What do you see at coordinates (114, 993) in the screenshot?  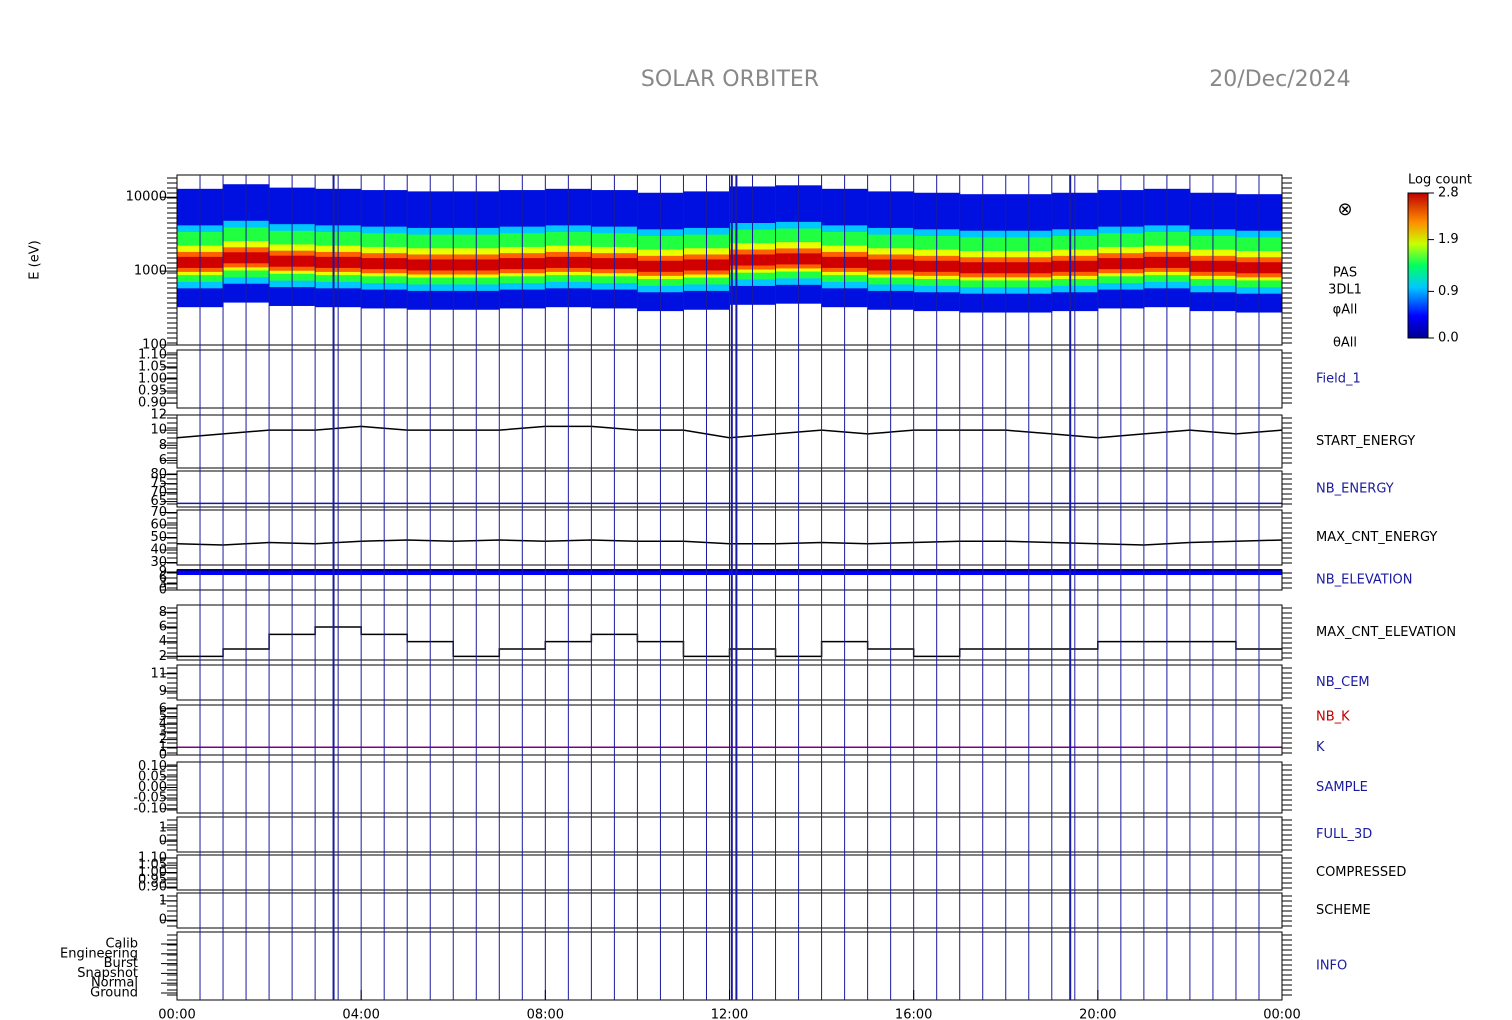 I see `y-tick-label: Ground` at bounding box center [114, 993].